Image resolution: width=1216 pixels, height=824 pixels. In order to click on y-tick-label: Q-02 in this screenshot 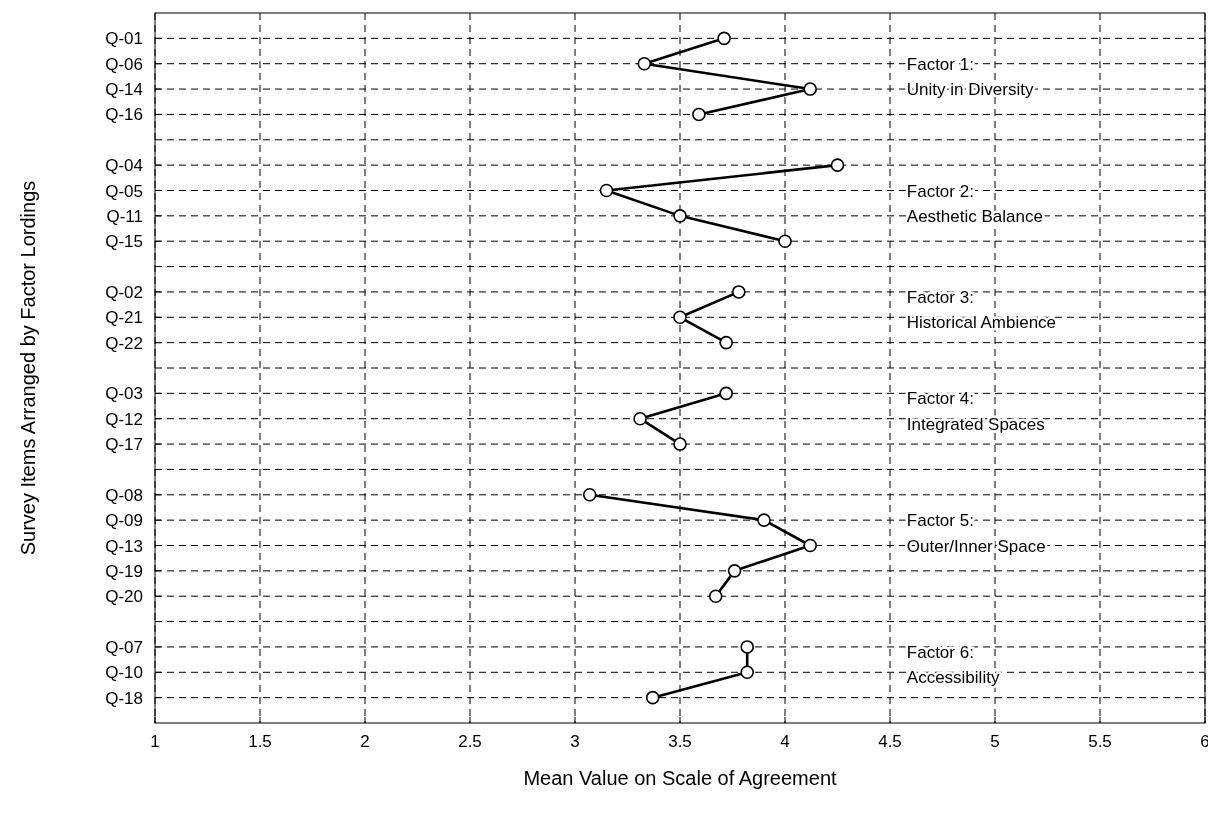, I will do `click(124, 292)`.